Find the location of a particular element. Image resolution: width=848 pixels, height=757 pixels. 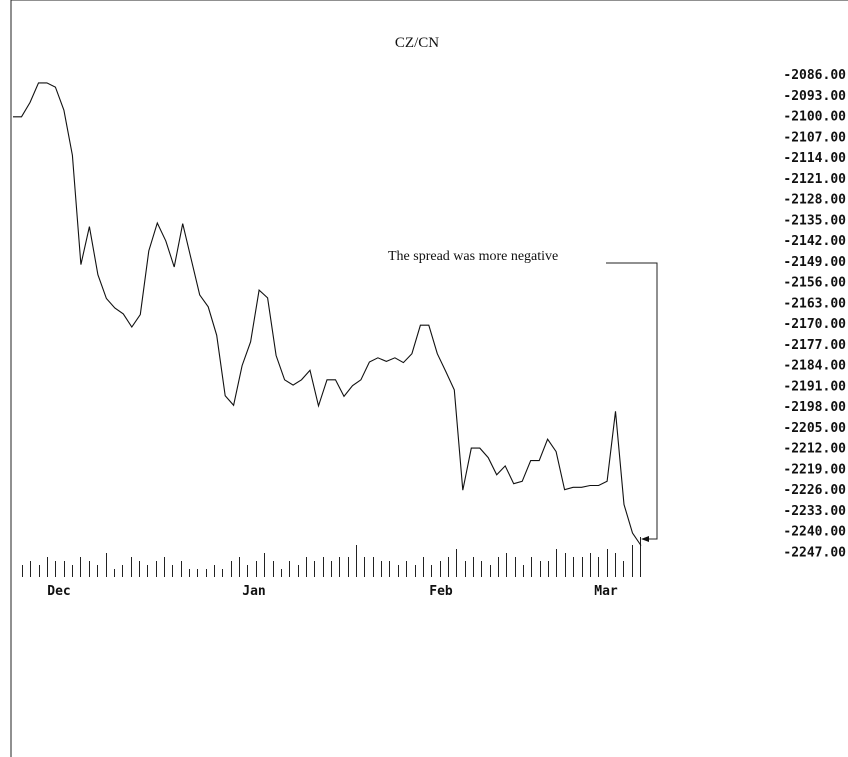

x-tick-label: Dec is located at coordinates (58, 591).